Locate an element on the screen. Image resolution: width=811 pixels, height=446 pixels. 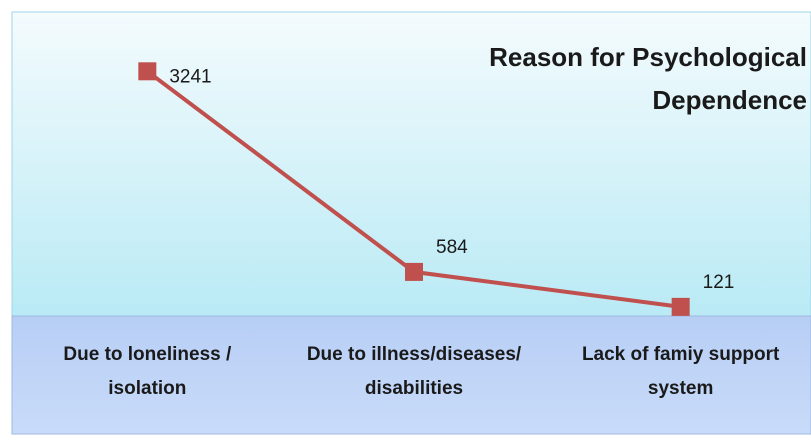
data-label: 121 is located at coordinates (719, 282).